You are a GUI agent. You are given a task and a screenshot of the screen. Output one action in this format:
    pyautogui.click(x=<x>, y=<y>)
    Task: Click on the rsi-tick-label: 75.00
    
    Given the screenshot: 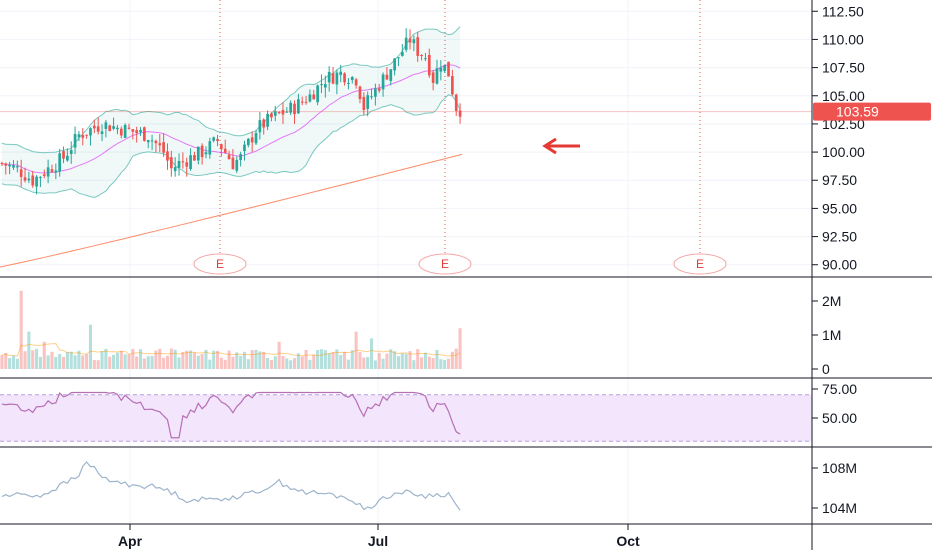 What is the action you would take?
    pyautogui.click(x=839, y=389)
    